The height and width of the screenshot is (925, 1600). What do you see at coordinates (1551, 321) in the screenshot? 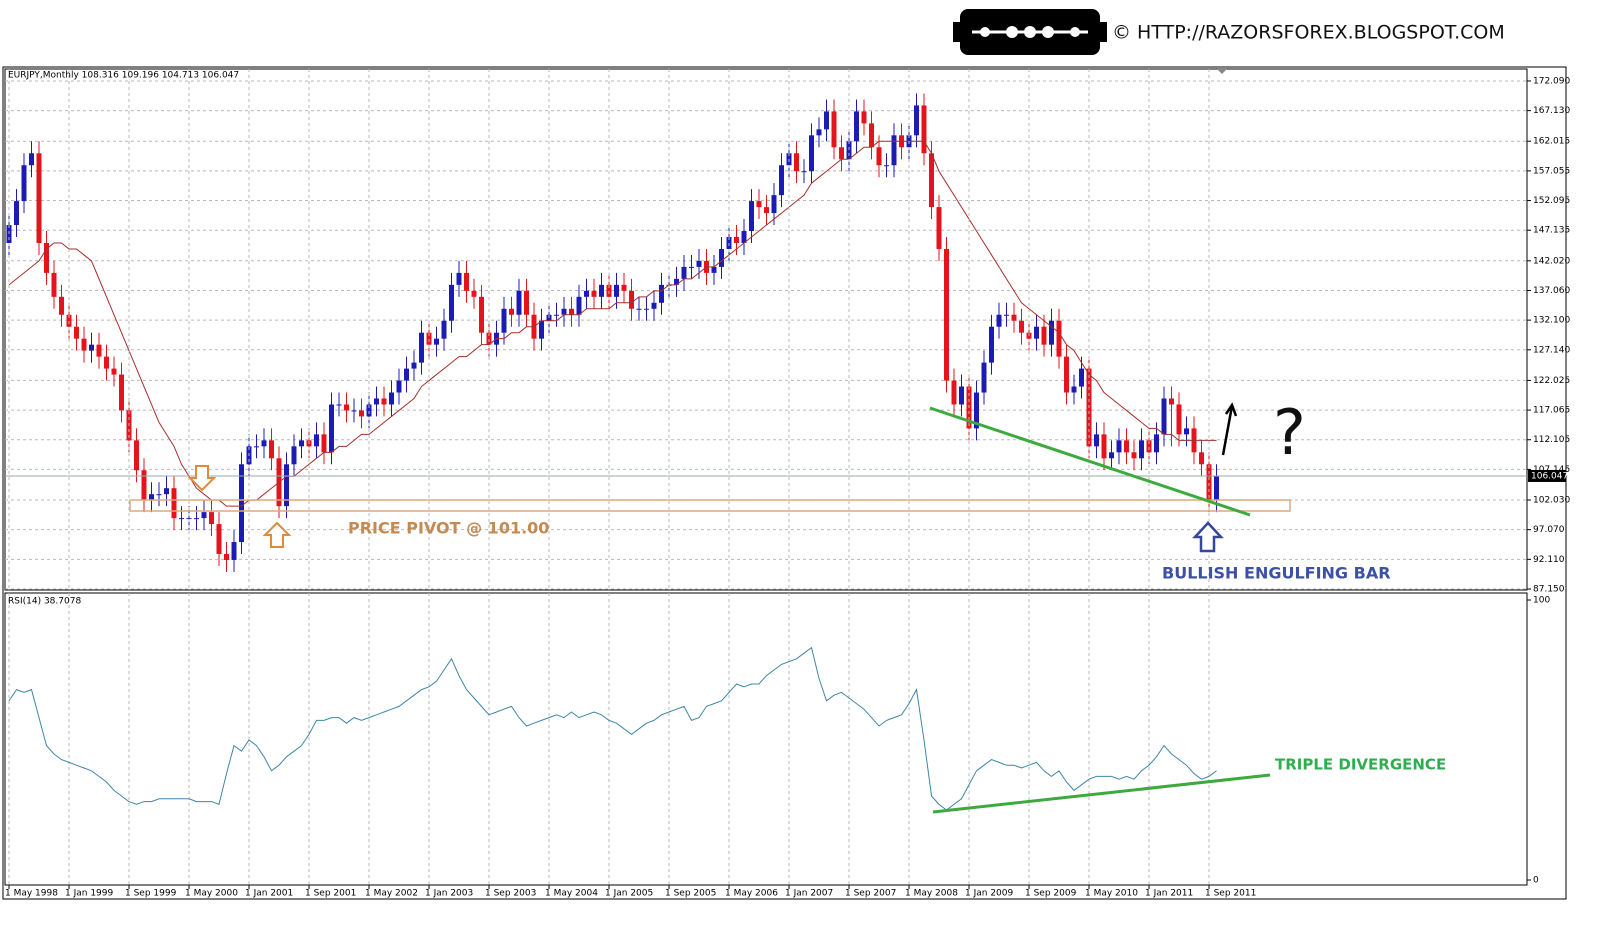
I see `y-tick-label: 132.100` at bounding box center [1551, 321].